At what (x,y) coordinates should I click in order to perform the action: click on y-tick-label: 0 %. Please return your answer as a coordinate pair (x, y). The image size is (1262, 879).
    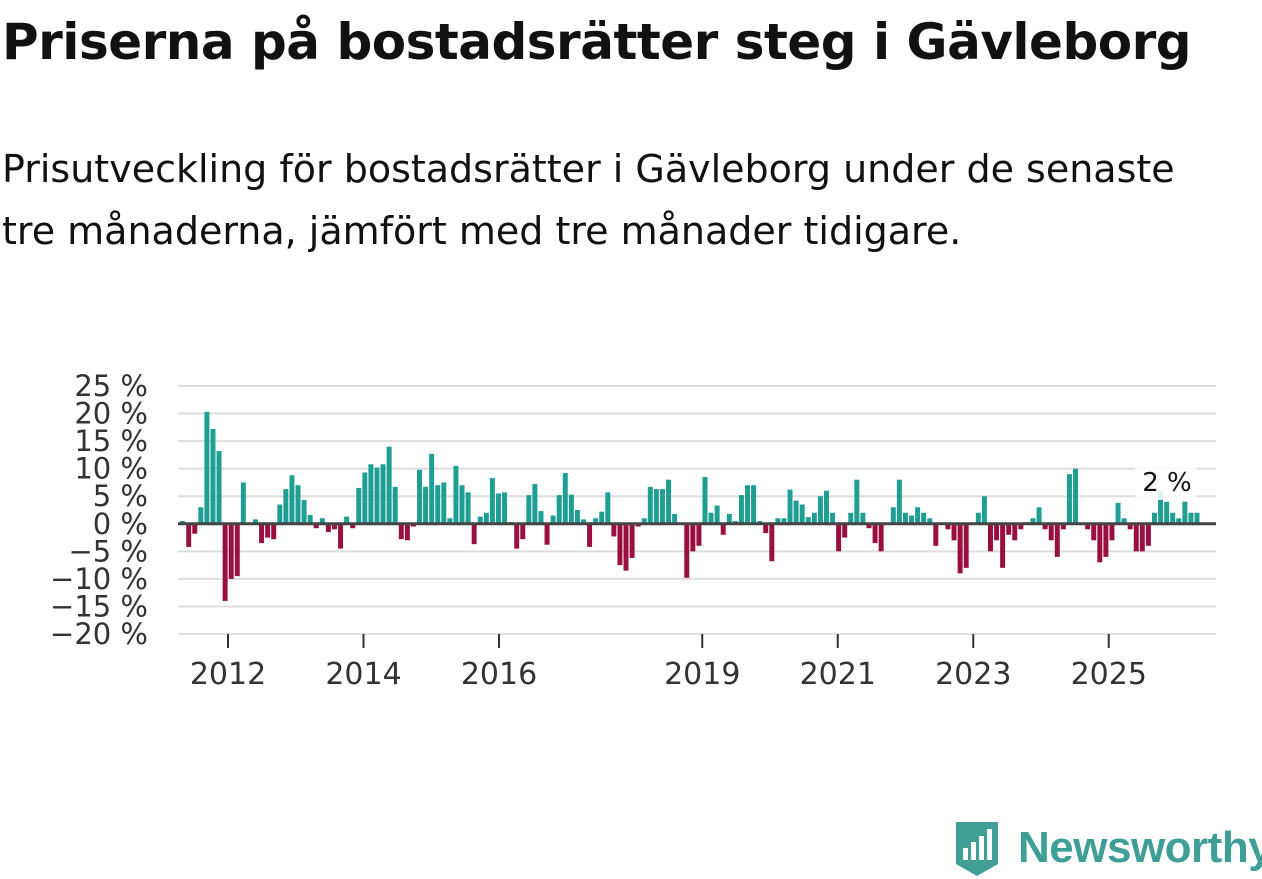
    Looking at the image, I should click on (120, 524).